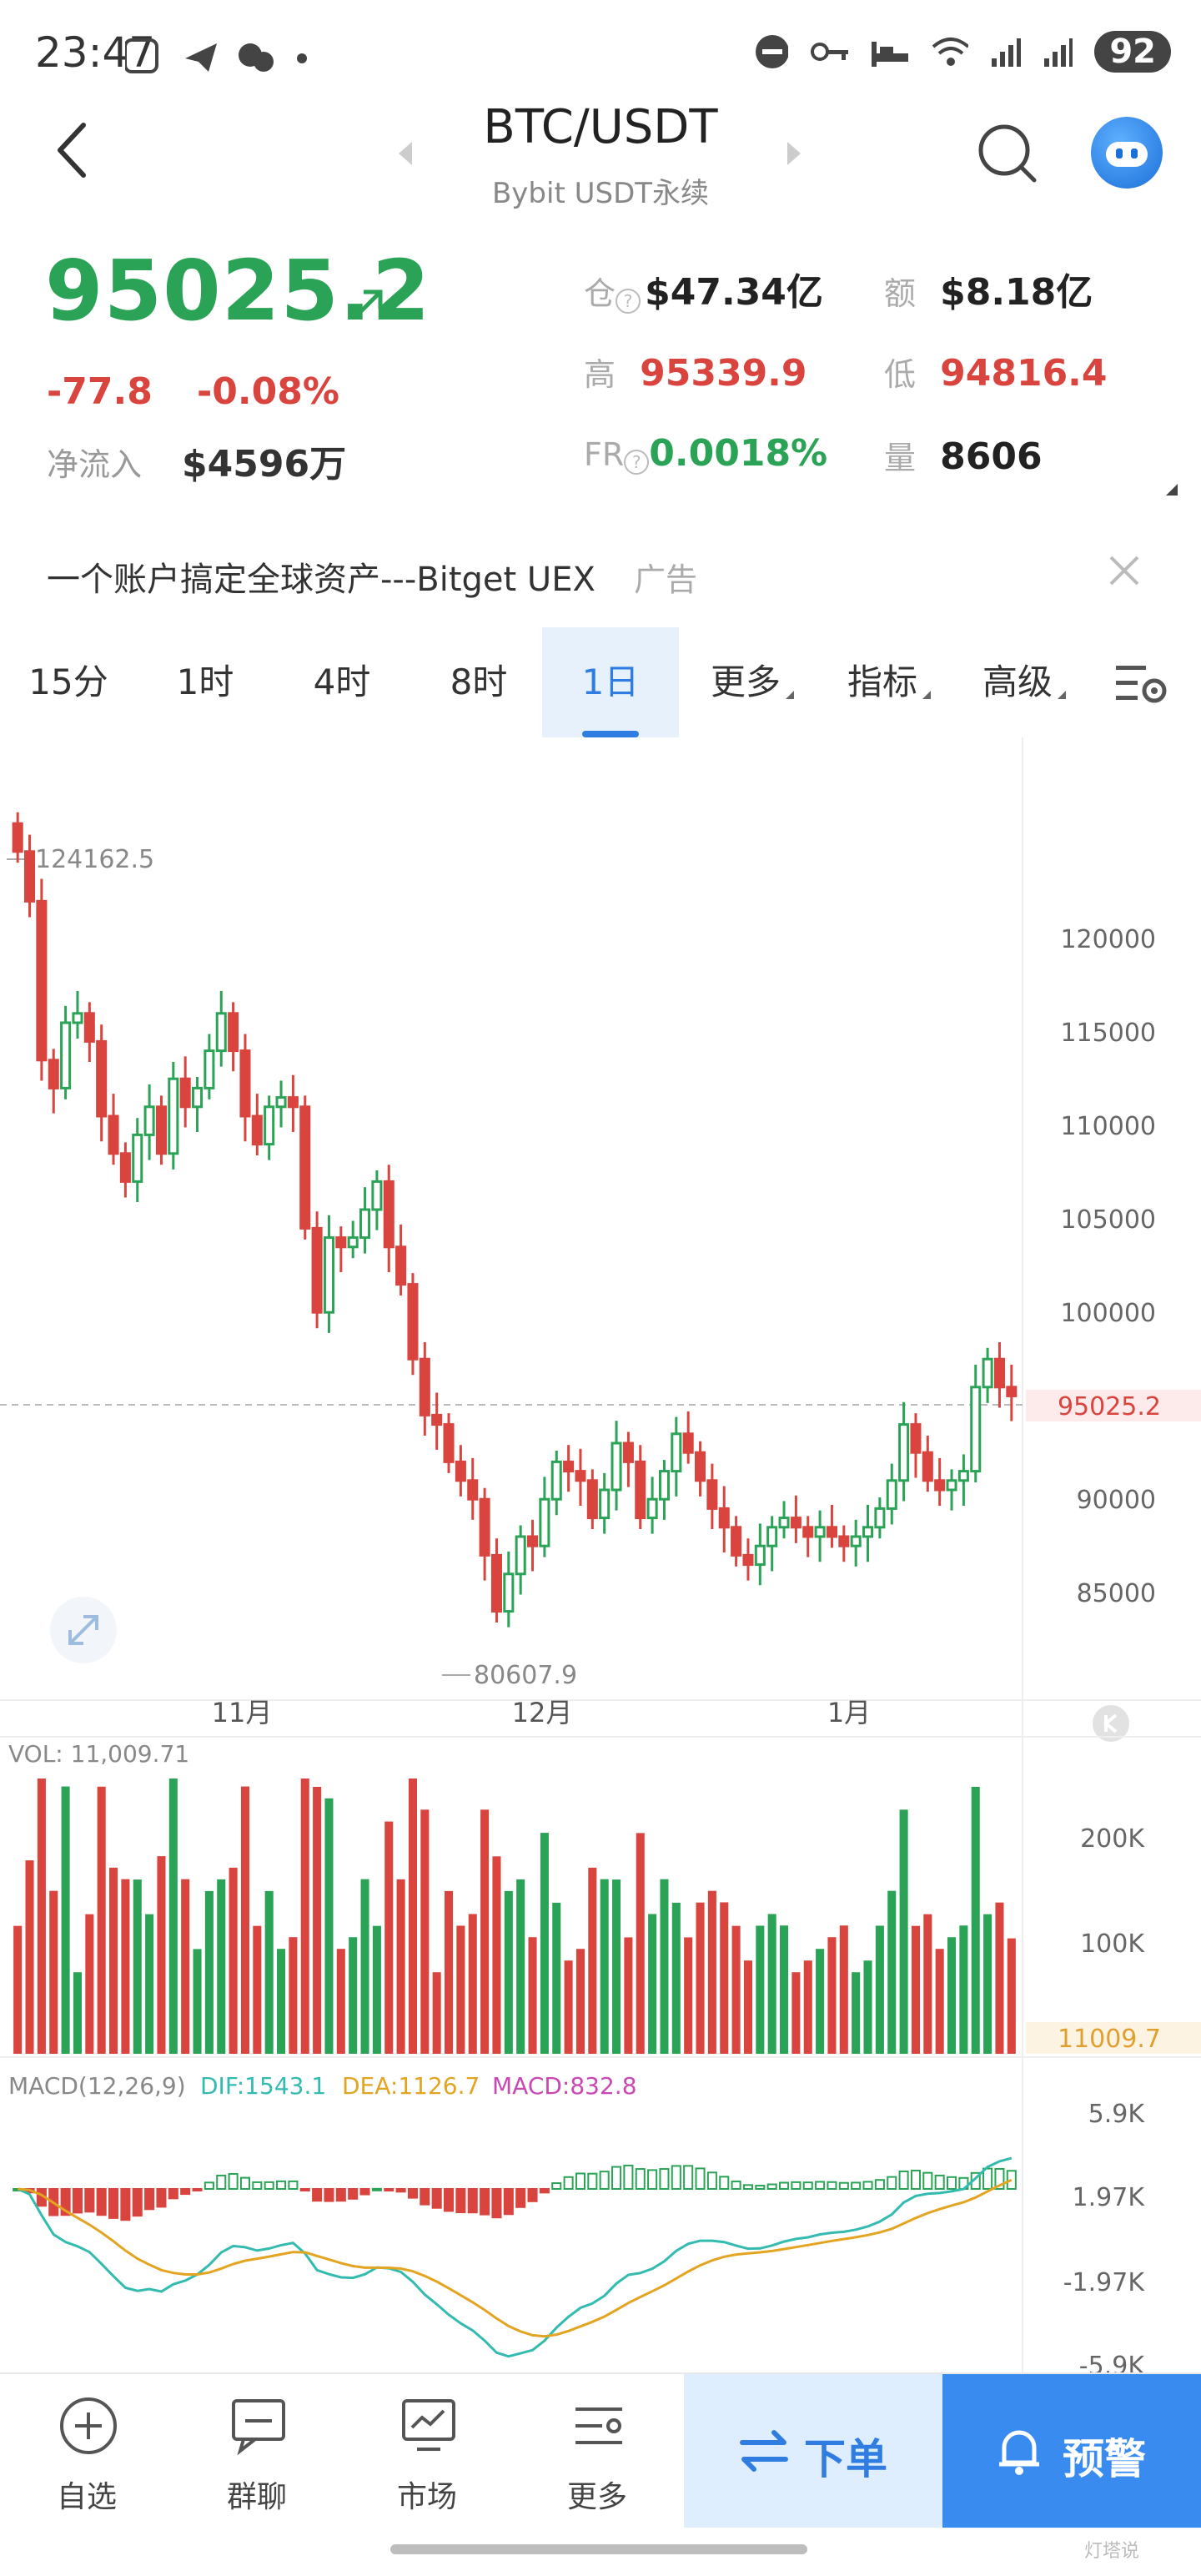  Describe the element at coordinates (479, 682) in the screenshot. I see `tab-8h: 8时` at that location.